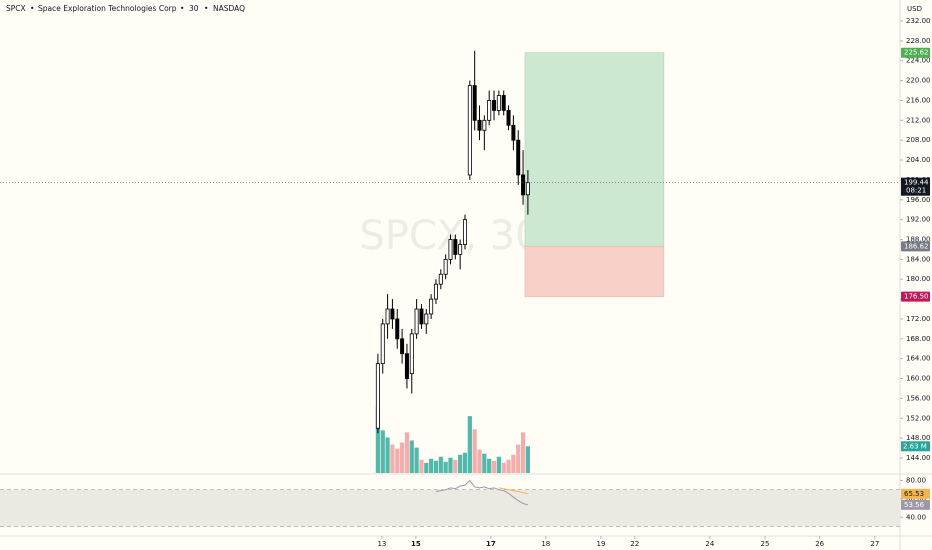 The height and width of the screenshot is (550, 932). Describe the element at coordinates (918, 458) in the screenshot. I see `y-tick-label: 144.00` at that location.